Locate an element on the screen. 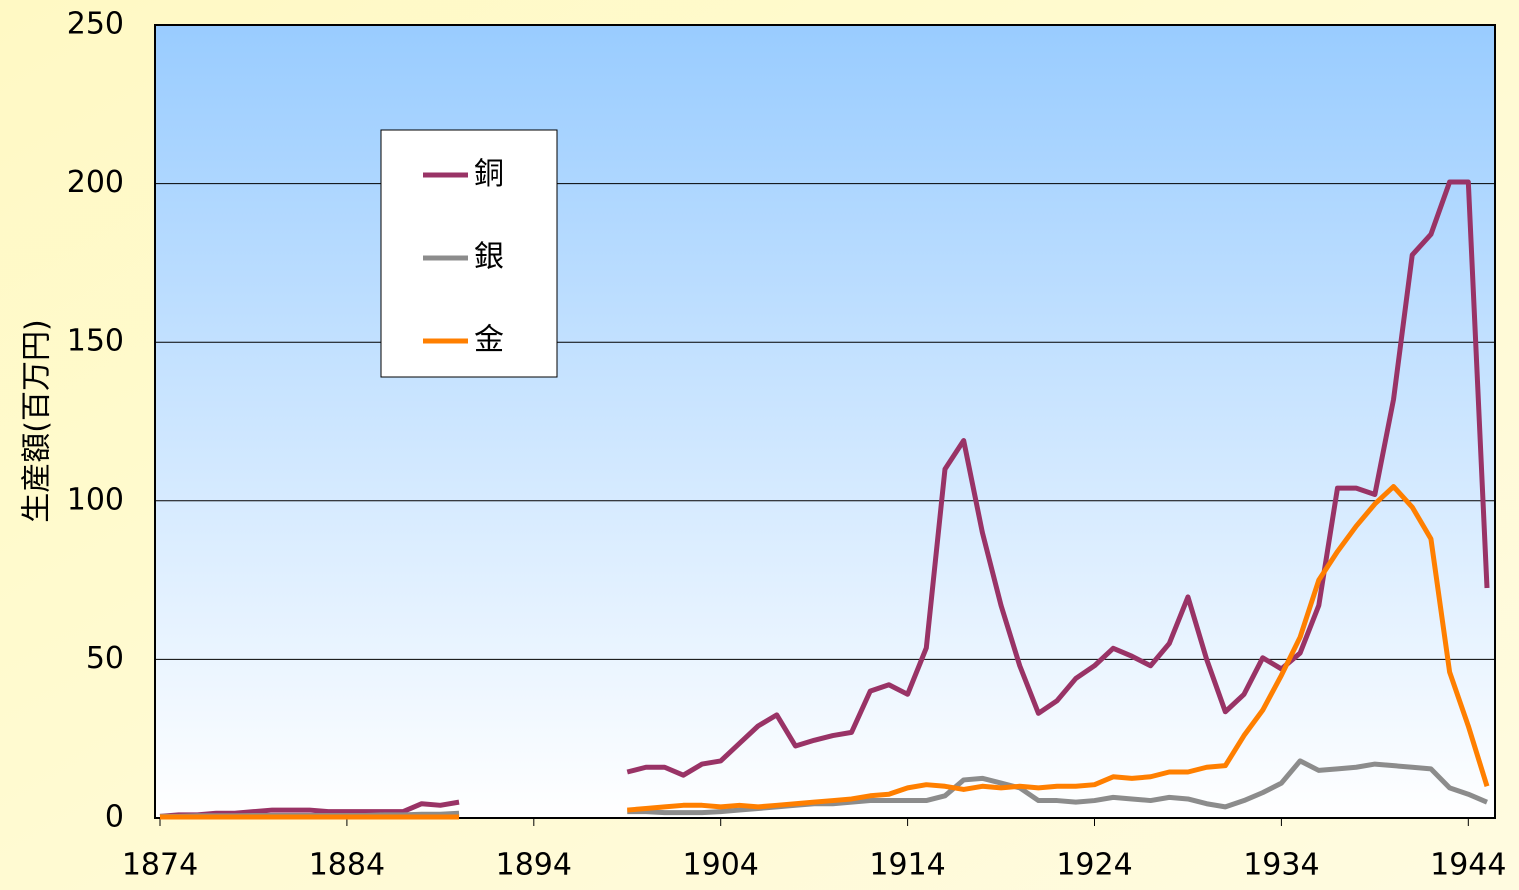 The image size is (1519, 890). x-tick-label: 1934 is located at coordinates (1281, 865).